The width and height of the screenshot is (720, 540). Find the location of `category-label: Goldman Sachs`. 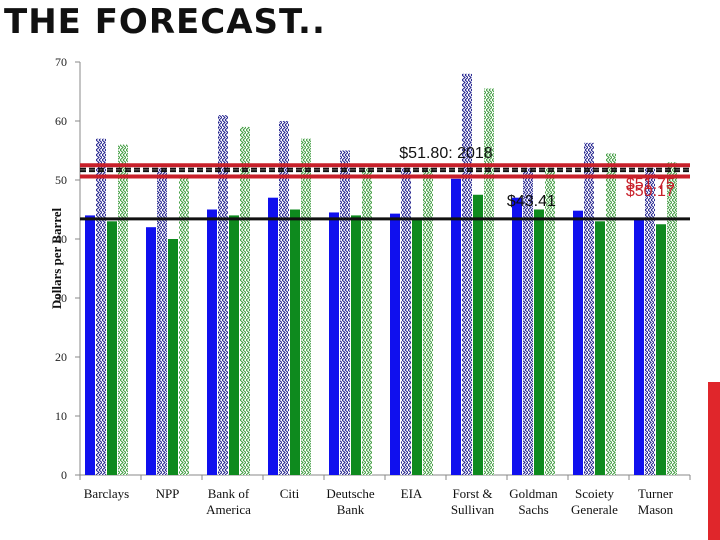

category-label: Goldman Sachs is located at coordinates (533, 501).